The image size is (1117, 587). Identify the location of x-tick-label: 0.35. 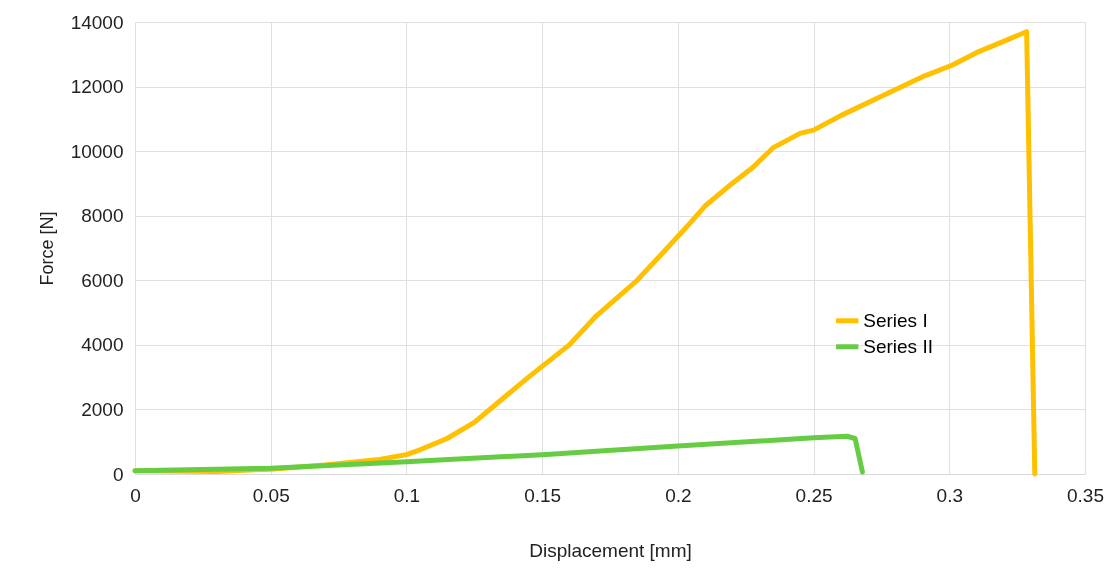
(1085, 495).